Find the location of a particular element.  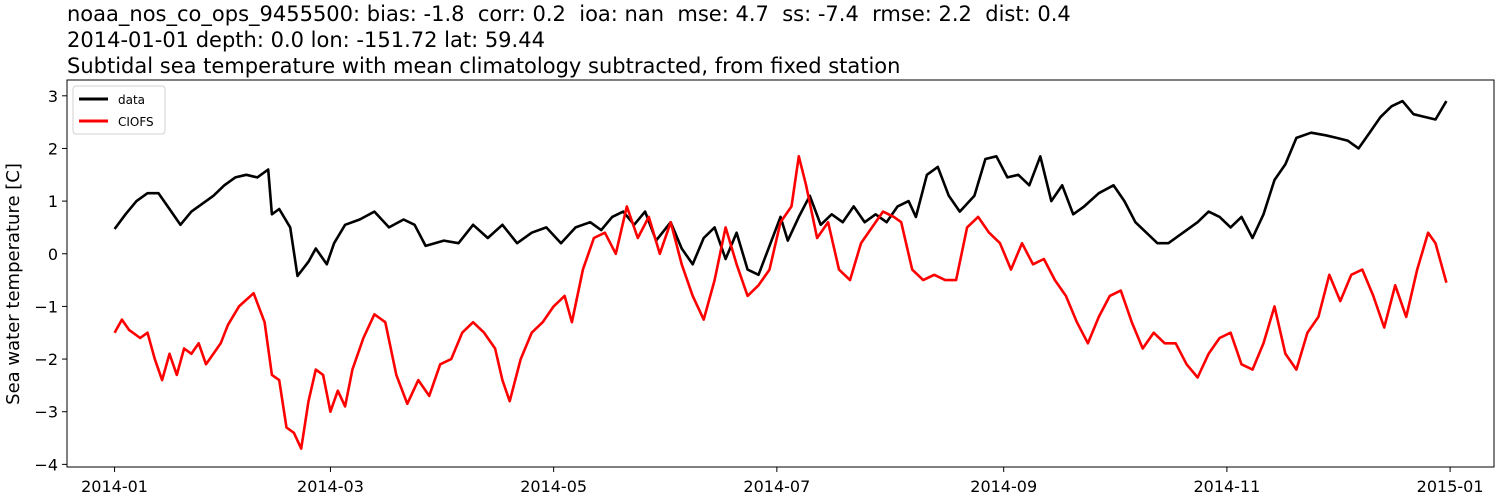

x-tick-label: 2014-11 is located at coordinates (1226, 486).